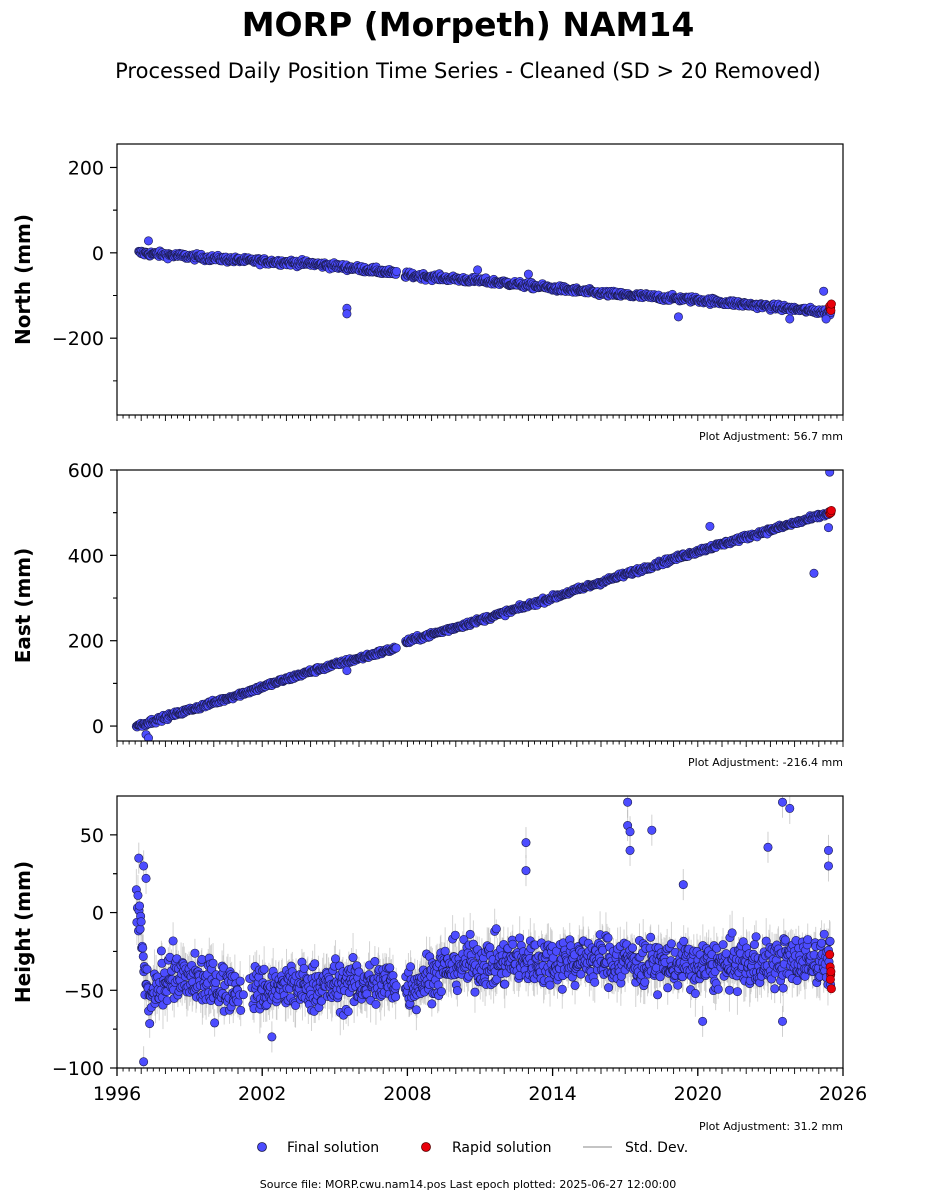 This screenshot has height=1200, width=937. What do you see at coordinates (333, 1148) in the screenshot?
I see `legend-final-label: Final solution` at bounding box center [333, 1148].